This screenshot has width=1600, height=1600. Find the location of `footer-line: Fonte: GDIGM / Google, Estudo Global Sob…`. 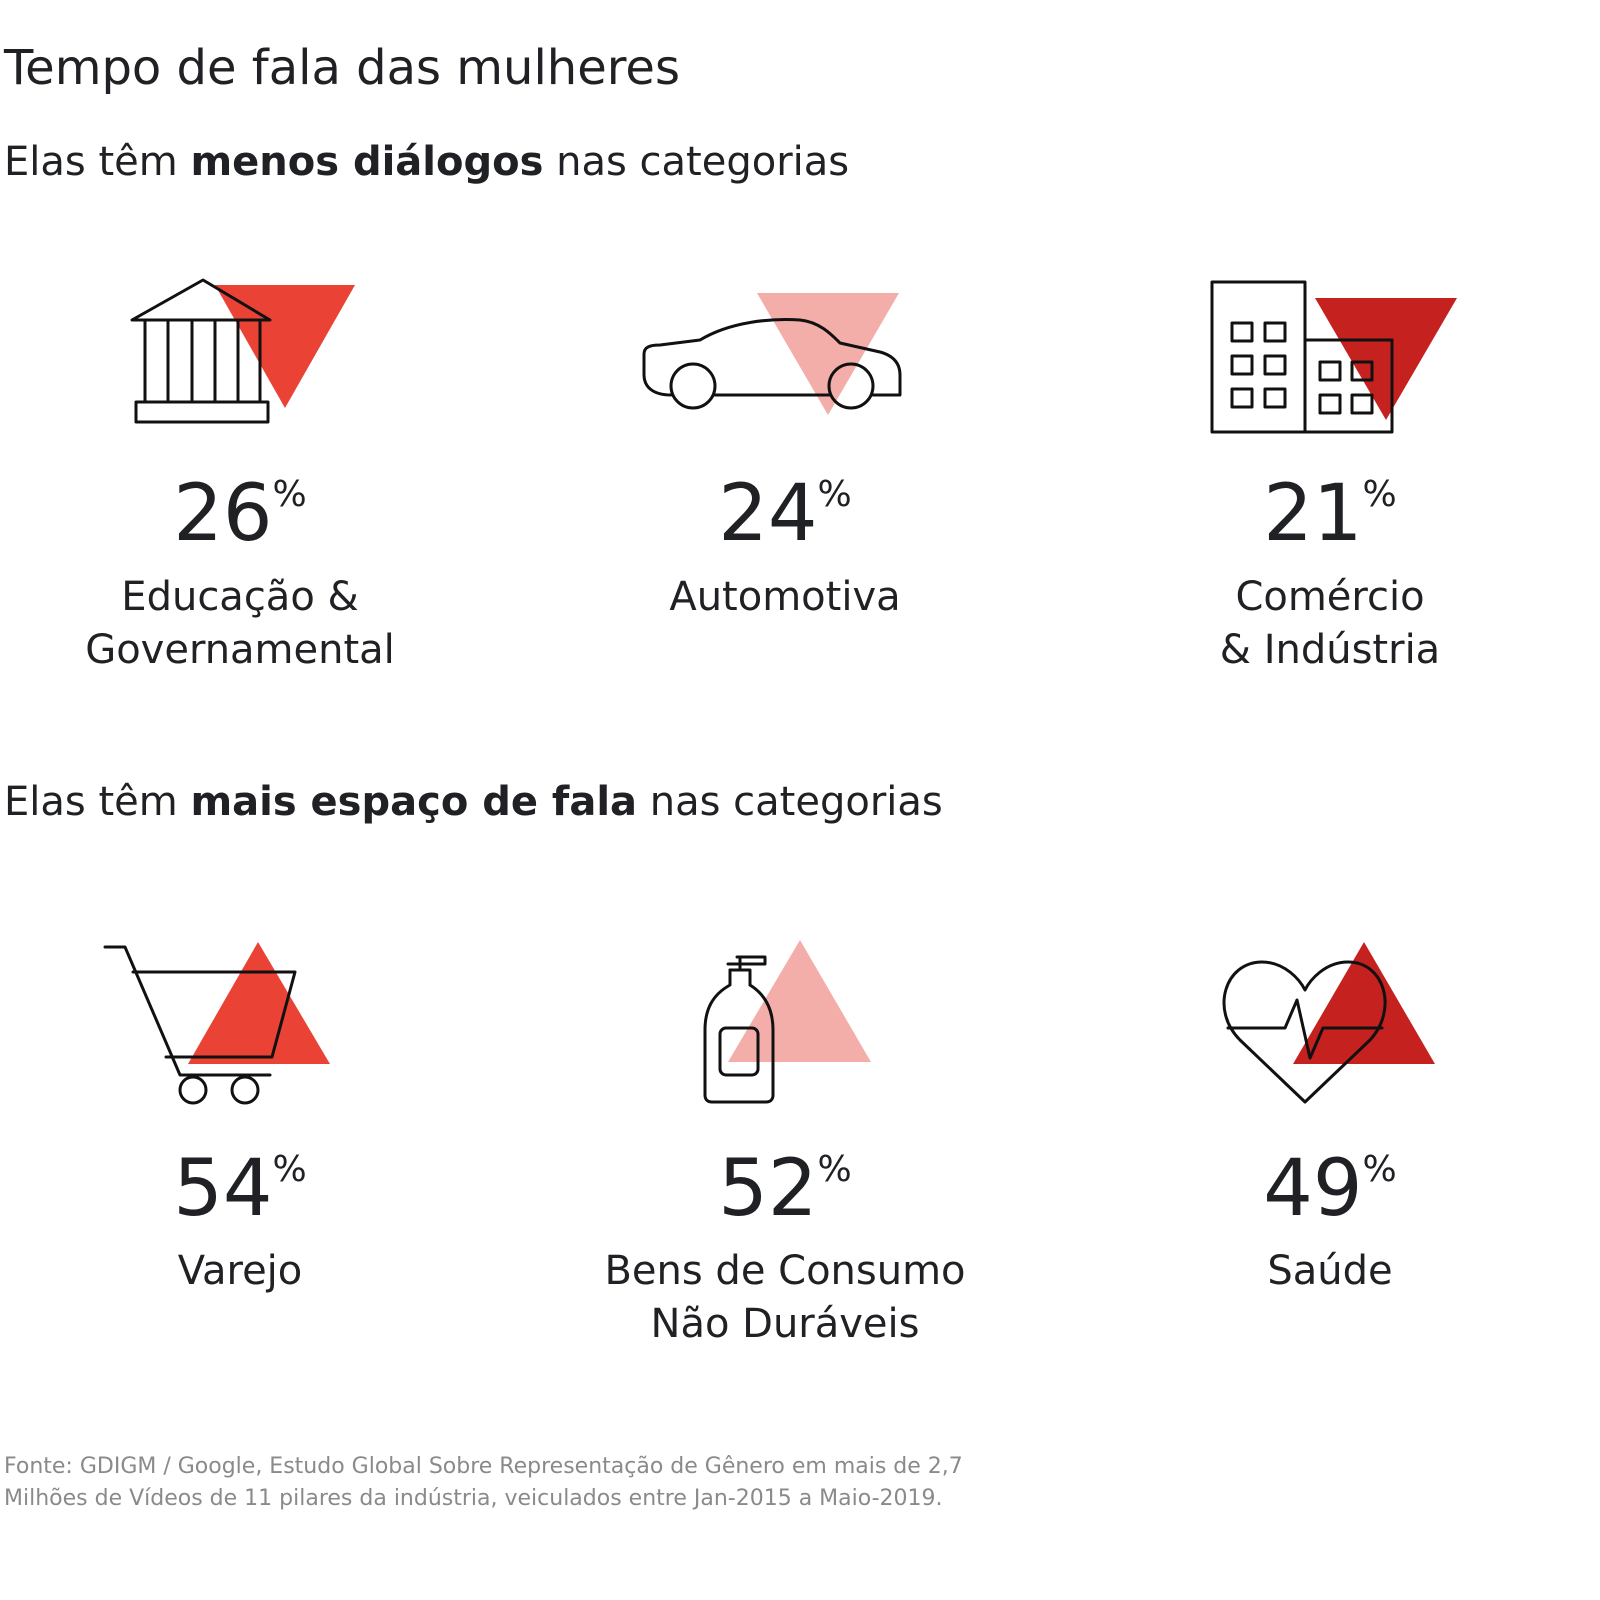

footer-line: Fonte: GDIGM / Google, Estudo Global Sob… is located at coordinates (483, 1466).